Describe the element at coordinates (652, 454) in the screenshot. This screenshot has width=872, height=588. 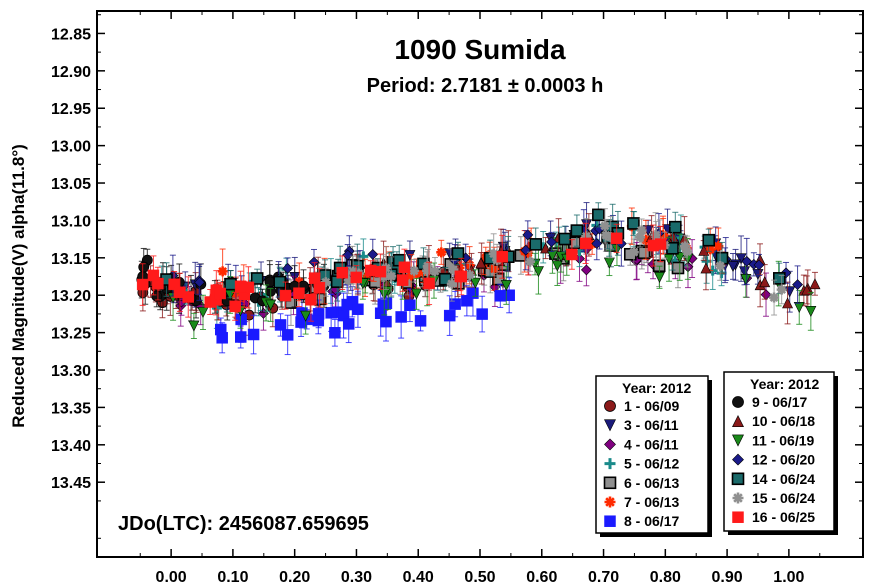
I see `legend-box` at that location.